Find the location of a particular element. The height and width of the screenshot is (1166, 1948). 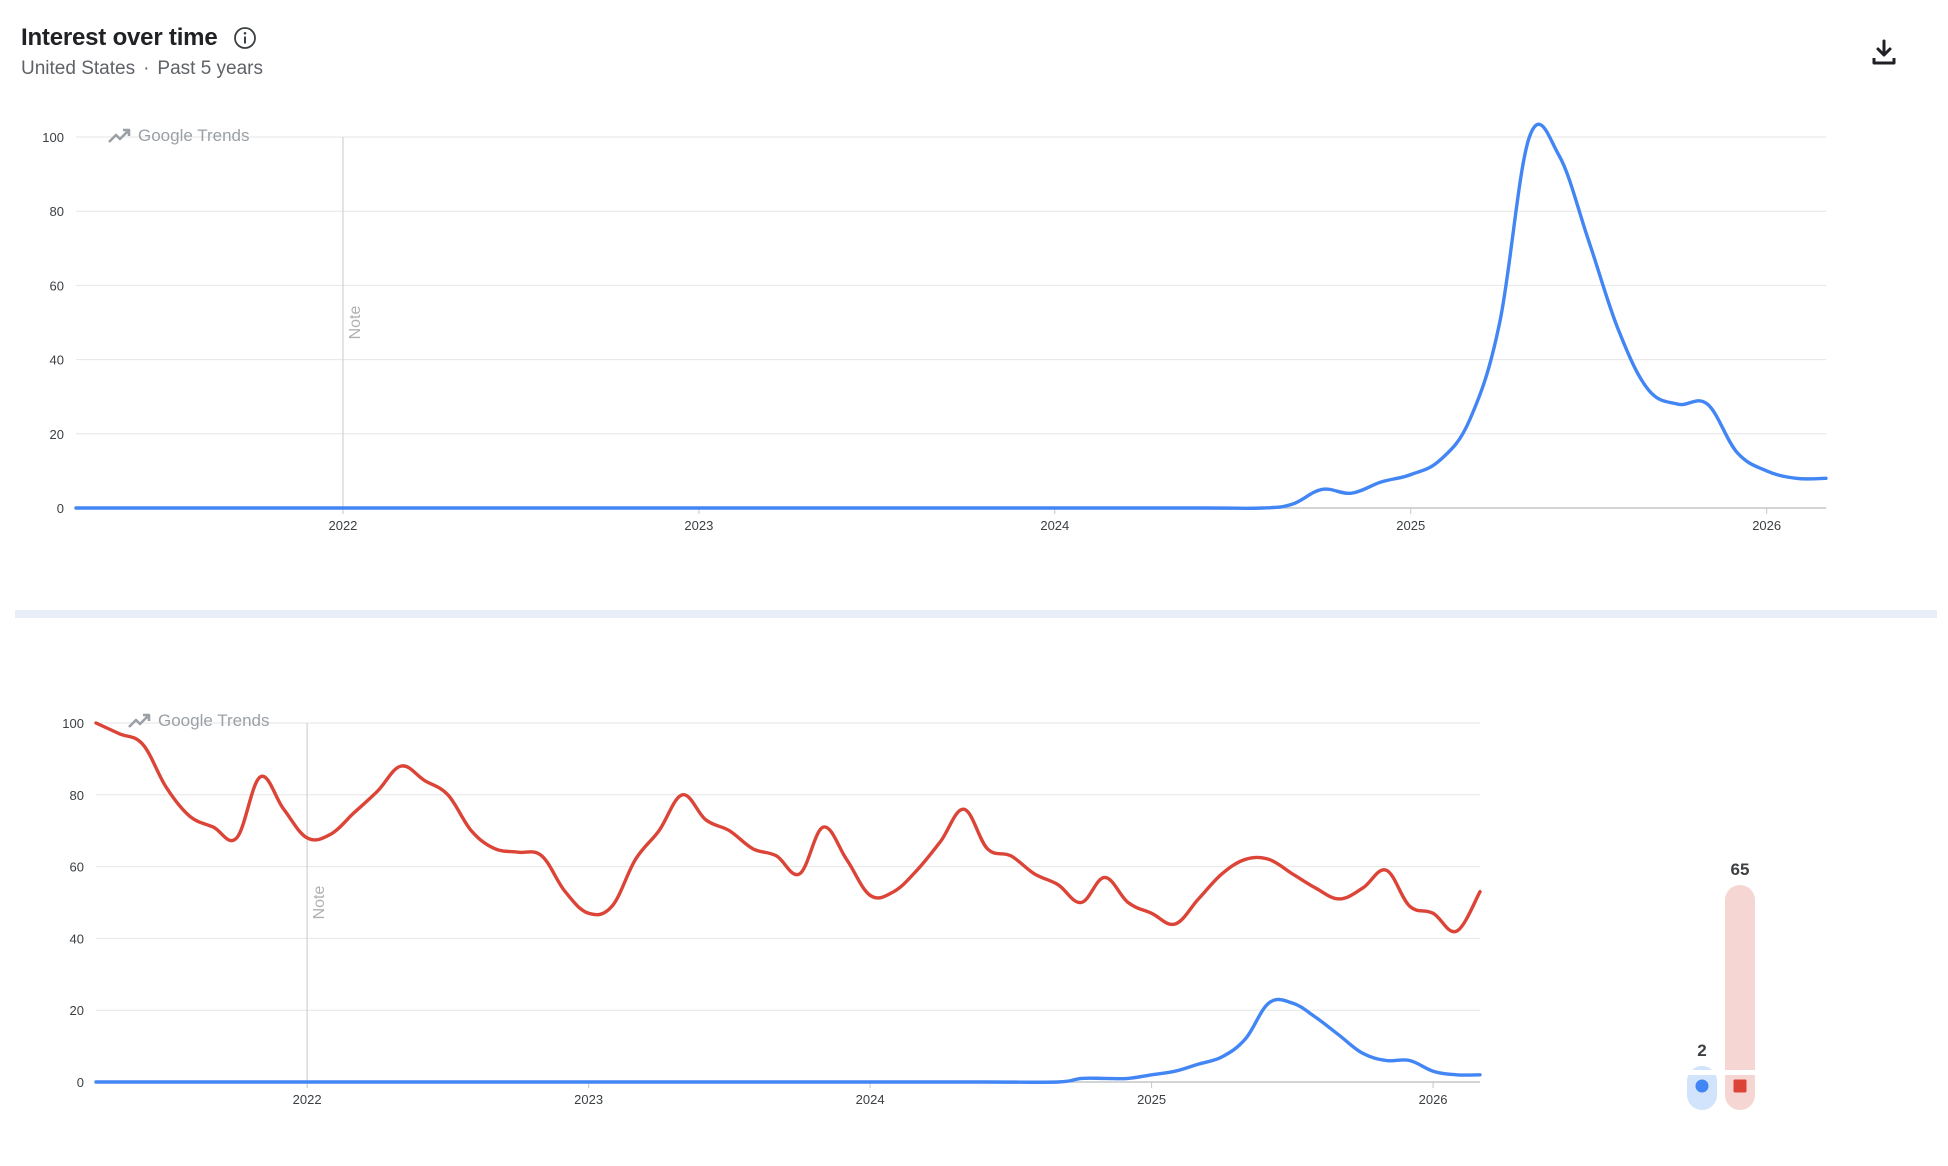

download-icon is located at coordinates (1884, 52).